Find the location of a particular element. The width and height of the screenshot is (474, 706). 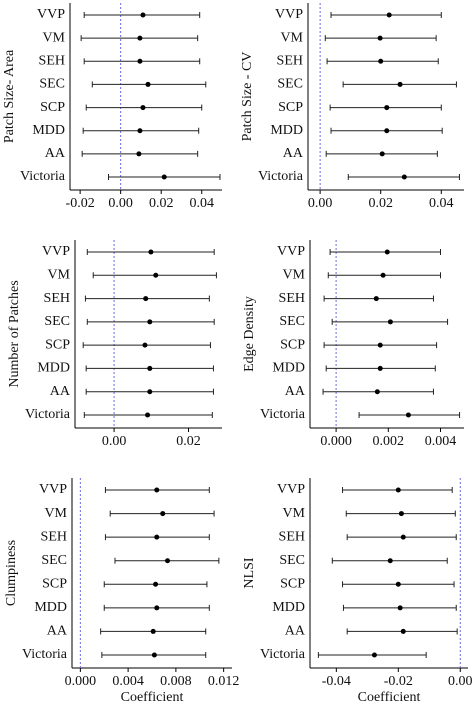

y-axis-label: Patch Size- Area is located at coordinates (9, 96).